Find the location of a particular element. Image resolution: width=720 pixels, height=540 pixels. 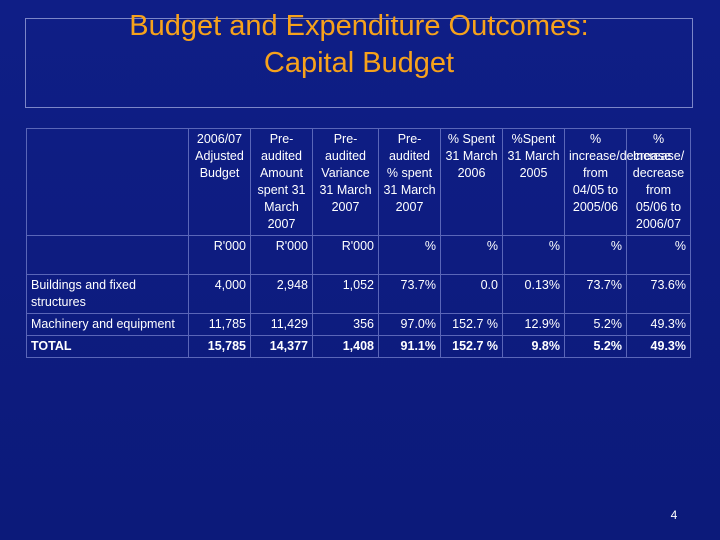

value-cell: 4,000 is located at coordinates (219, 294).